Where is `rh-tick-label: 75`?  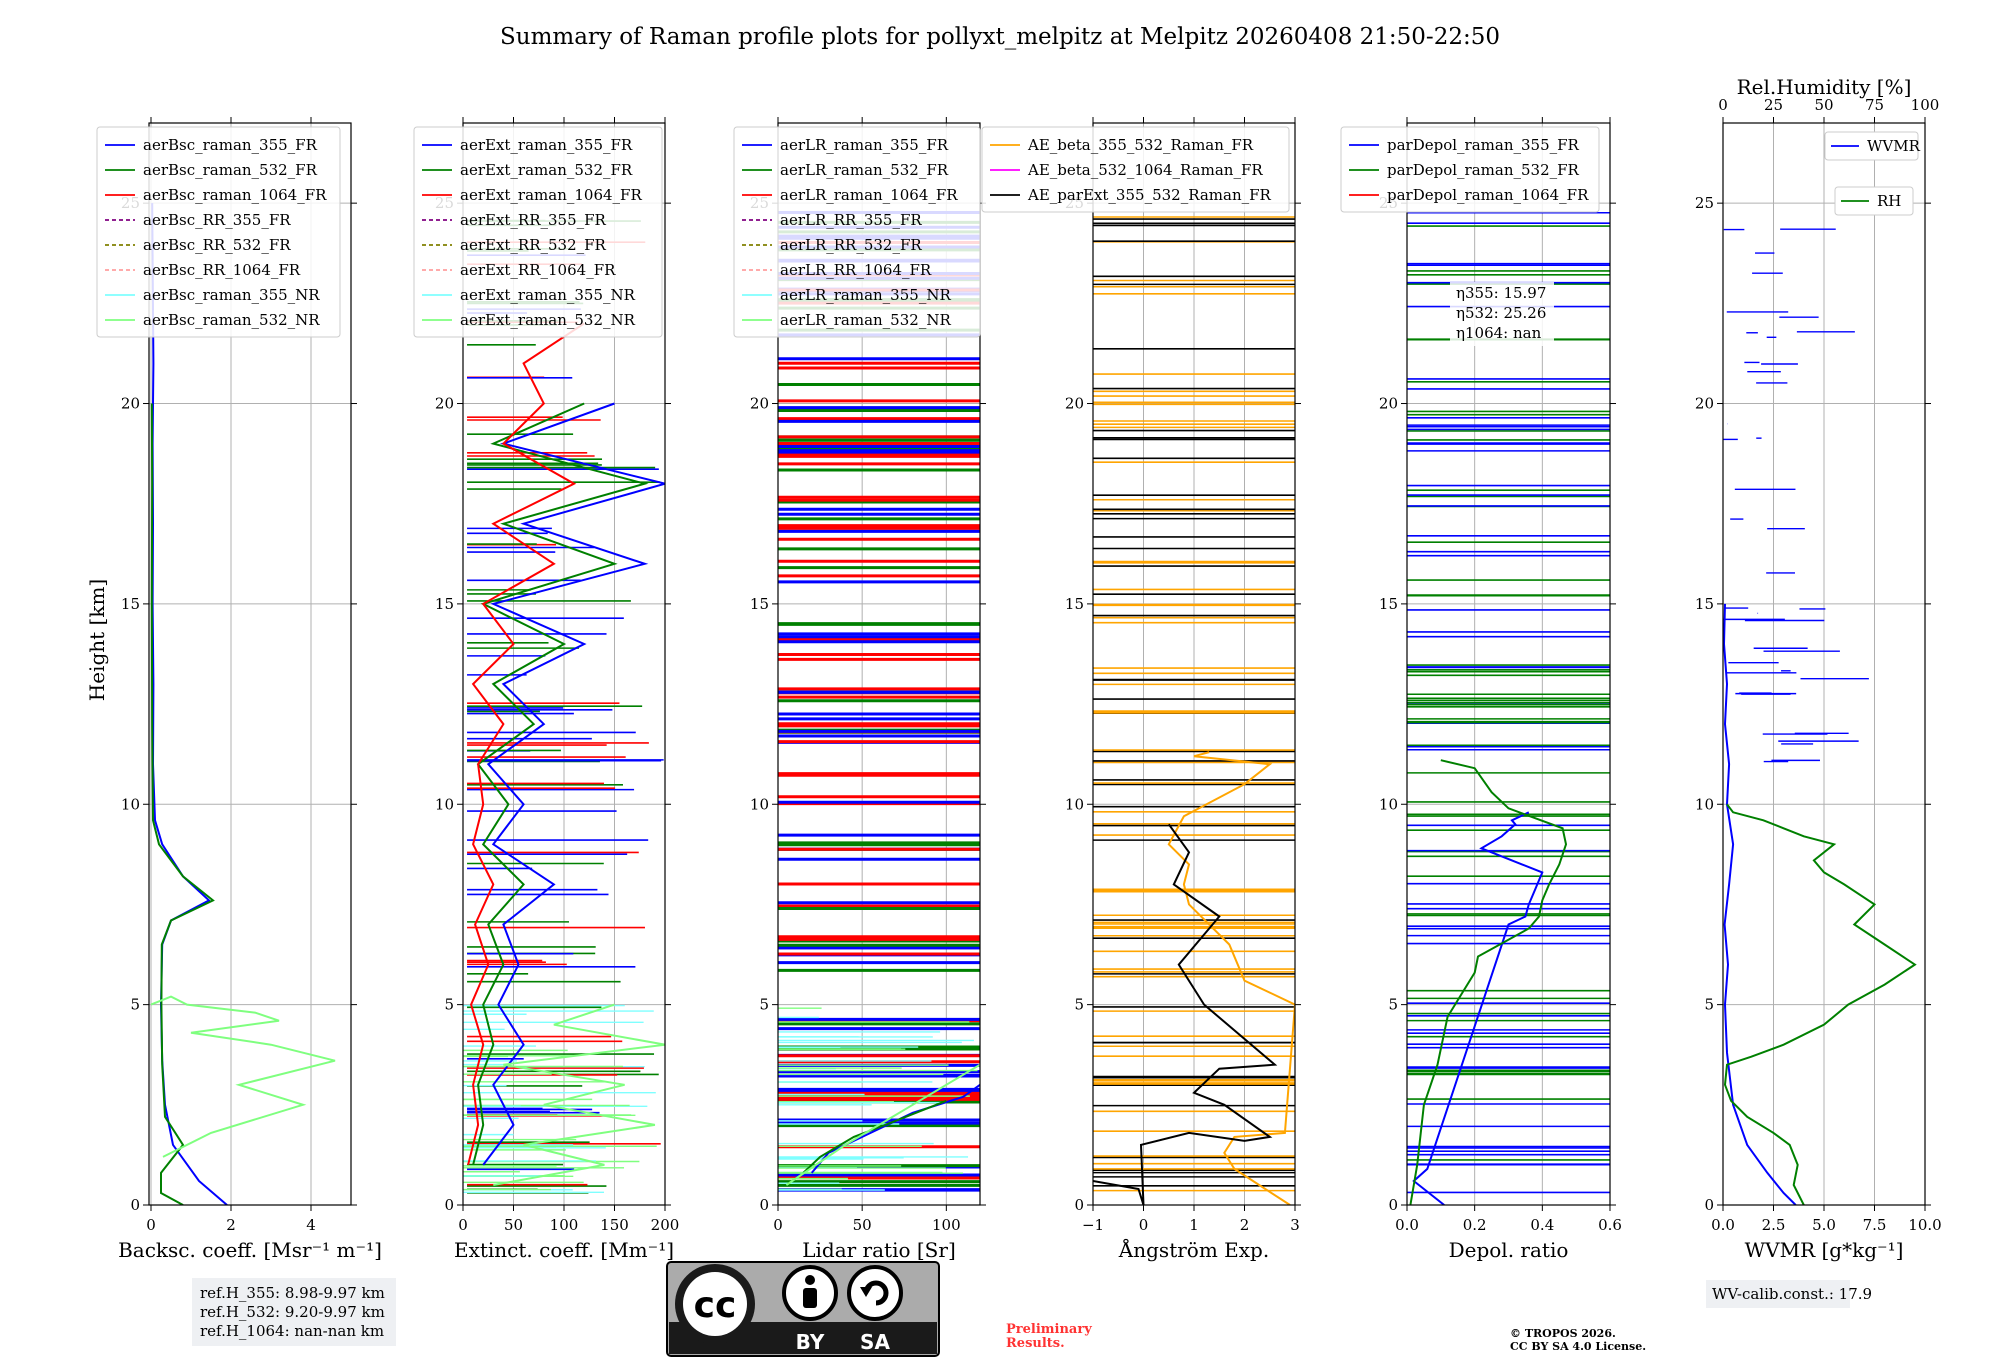
rh-tick-label: 75 is located at coordinates (1874, 105).